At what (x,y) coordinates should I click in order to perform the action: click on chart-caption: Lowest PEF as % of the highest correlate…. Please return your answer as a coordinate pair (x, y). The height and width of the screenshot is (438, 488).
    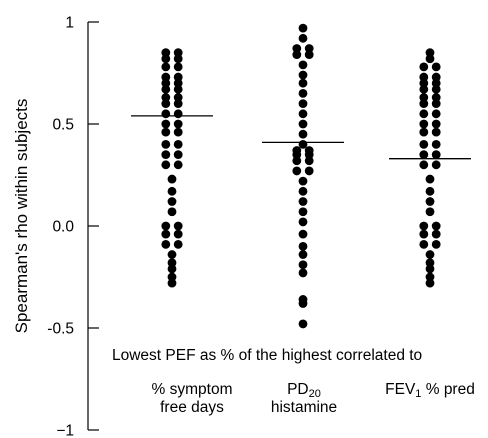
    Looking at the image, I should click on (267, 355).